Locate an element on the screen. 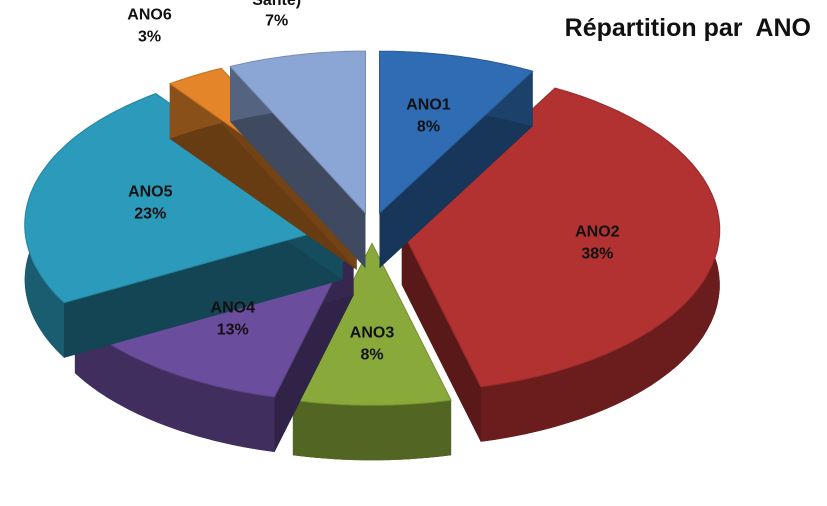 The height and width of the screenshot is (506, 827). slice-value-label: 7% is located at coordinates (277, 21).